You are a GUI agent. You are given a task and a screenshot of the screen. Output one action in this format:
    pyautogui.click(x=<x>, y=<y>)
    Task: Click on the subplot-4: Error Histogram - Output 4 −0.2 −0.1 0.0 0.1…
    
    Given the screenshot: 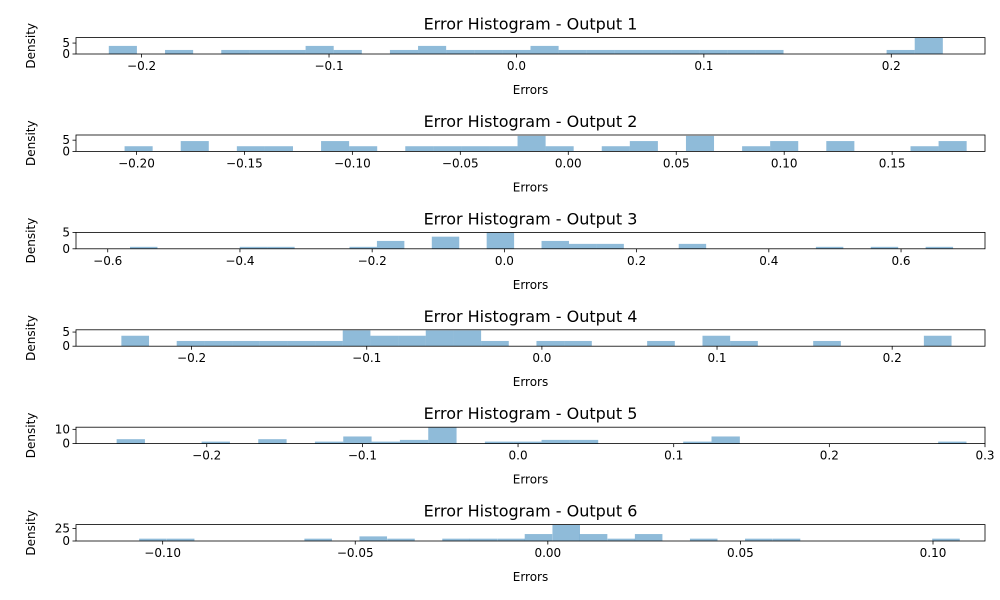 What is the action you would take?
    pyautogui.click(x=505, y=348)
    